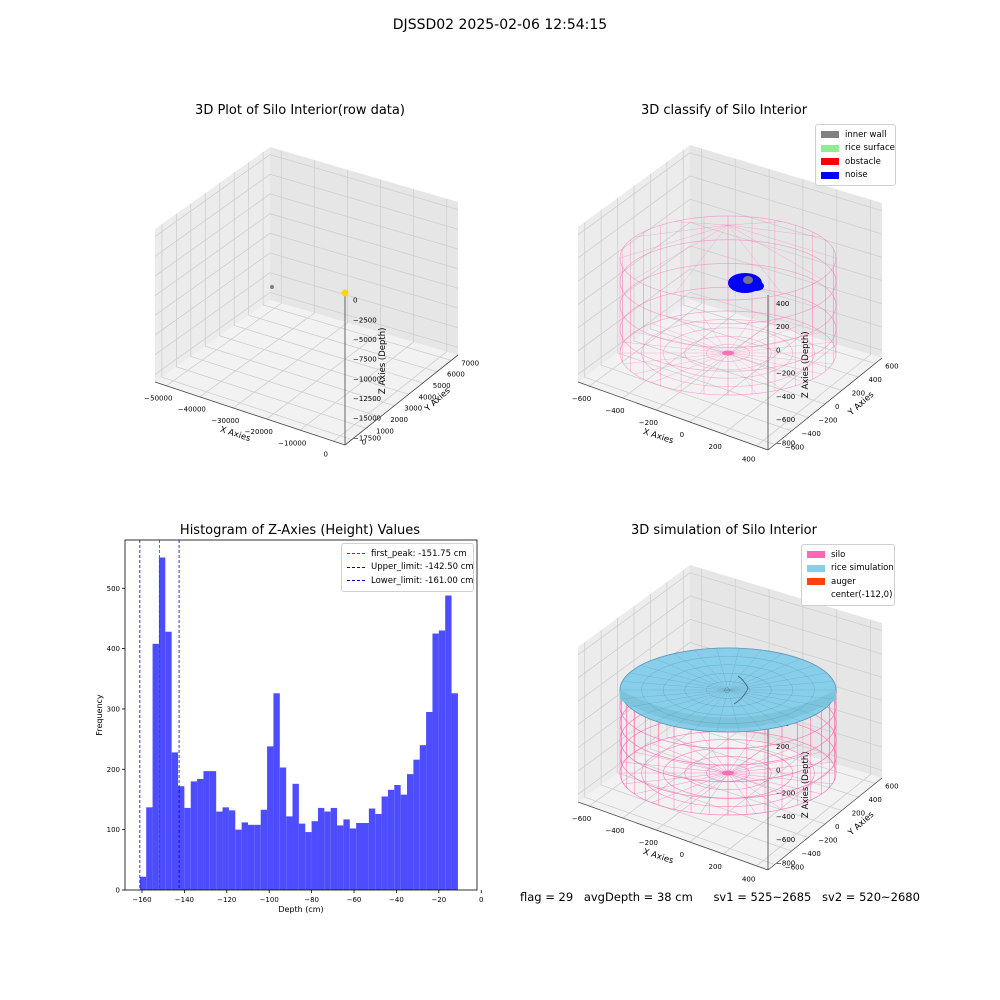 This screenshot has width=1000, height=1000. I want to click on p1-x-tick-label: 0, so click(325, 454).